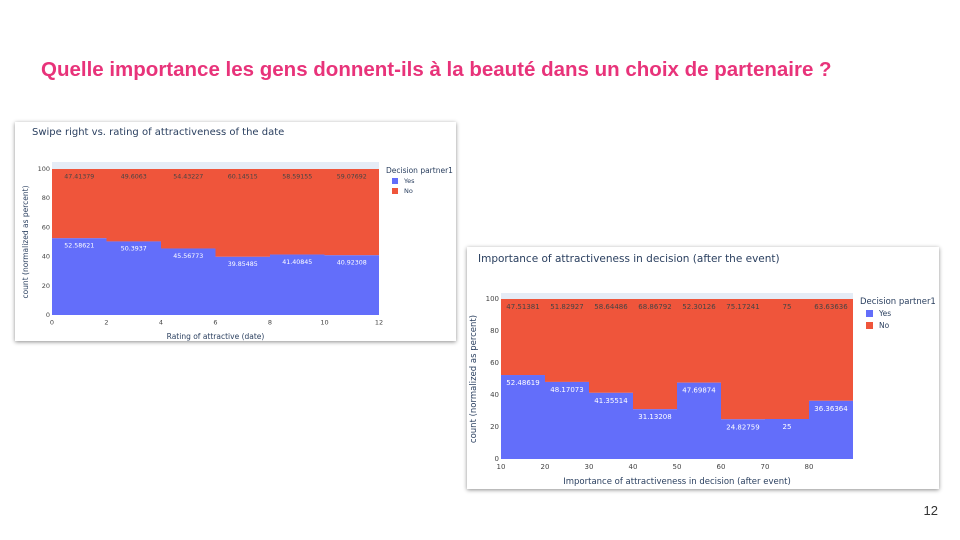 Image resolution: width=960 pixels, height=540 pixels. I want to click on data-label-yes: 45.56773, so click(188, 256).